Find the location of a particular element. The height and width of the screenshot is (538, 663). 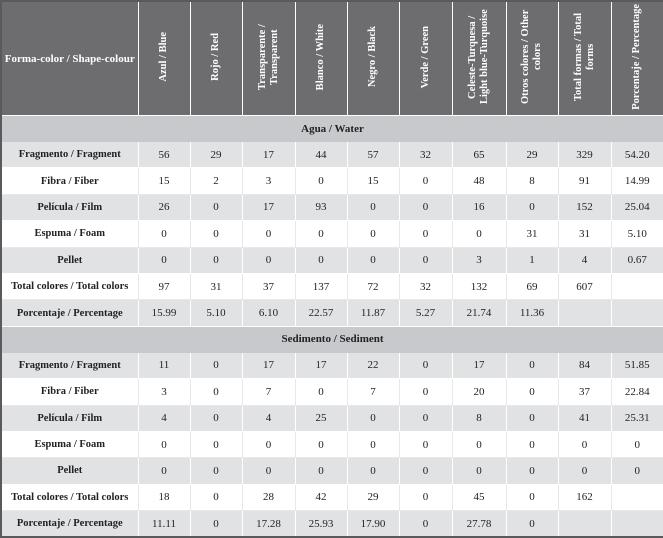

table-cell: 97 is located at coordinates (164, 286).